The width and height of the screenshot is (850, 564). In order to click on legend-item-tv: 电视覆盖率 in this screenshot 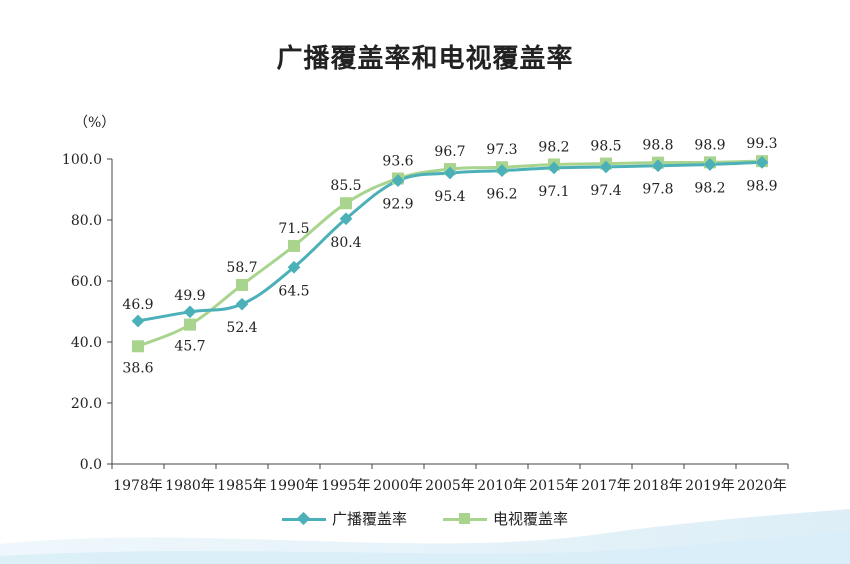, I will do `click(505, 518)`.